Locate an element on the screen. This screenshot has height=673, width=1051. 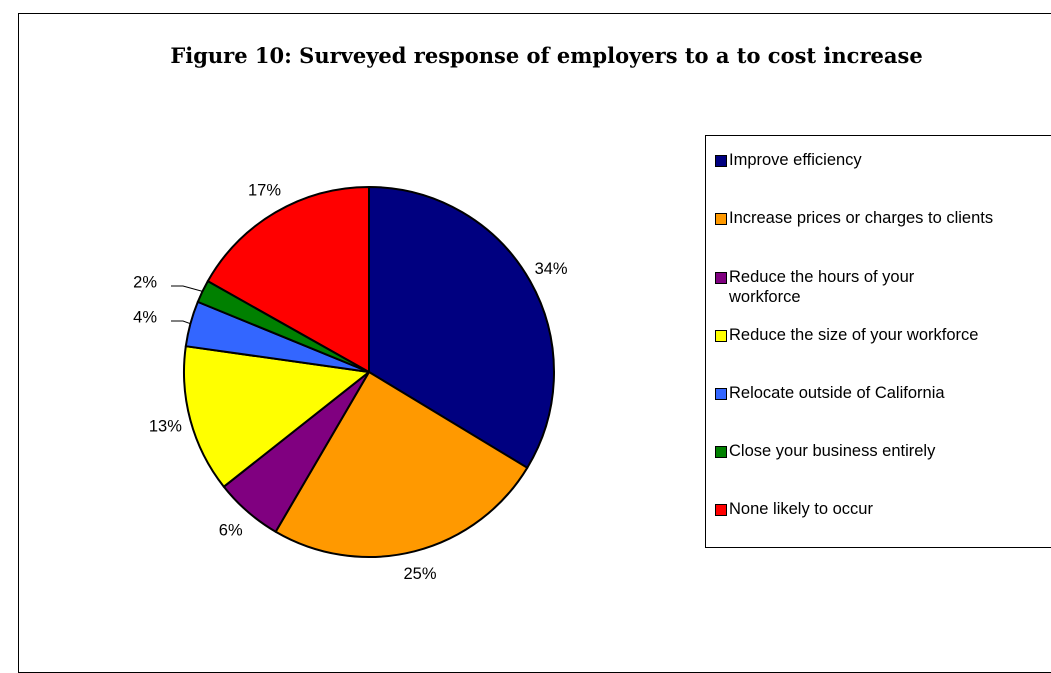
legend-item-improve-efficiency: Improve efficiency is located at coordinates (883, 160).